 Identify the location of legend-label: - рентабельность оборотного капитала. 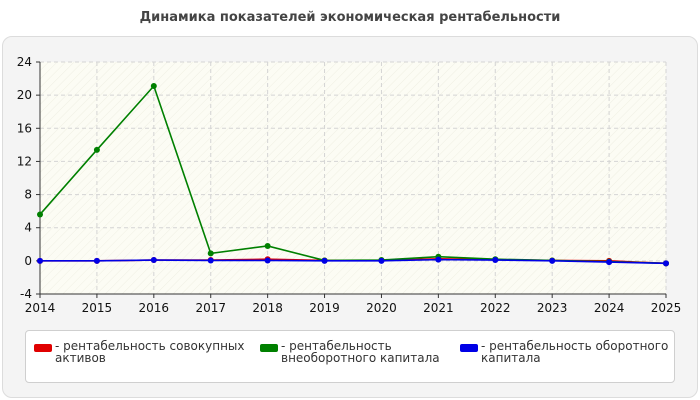
(575, 352).